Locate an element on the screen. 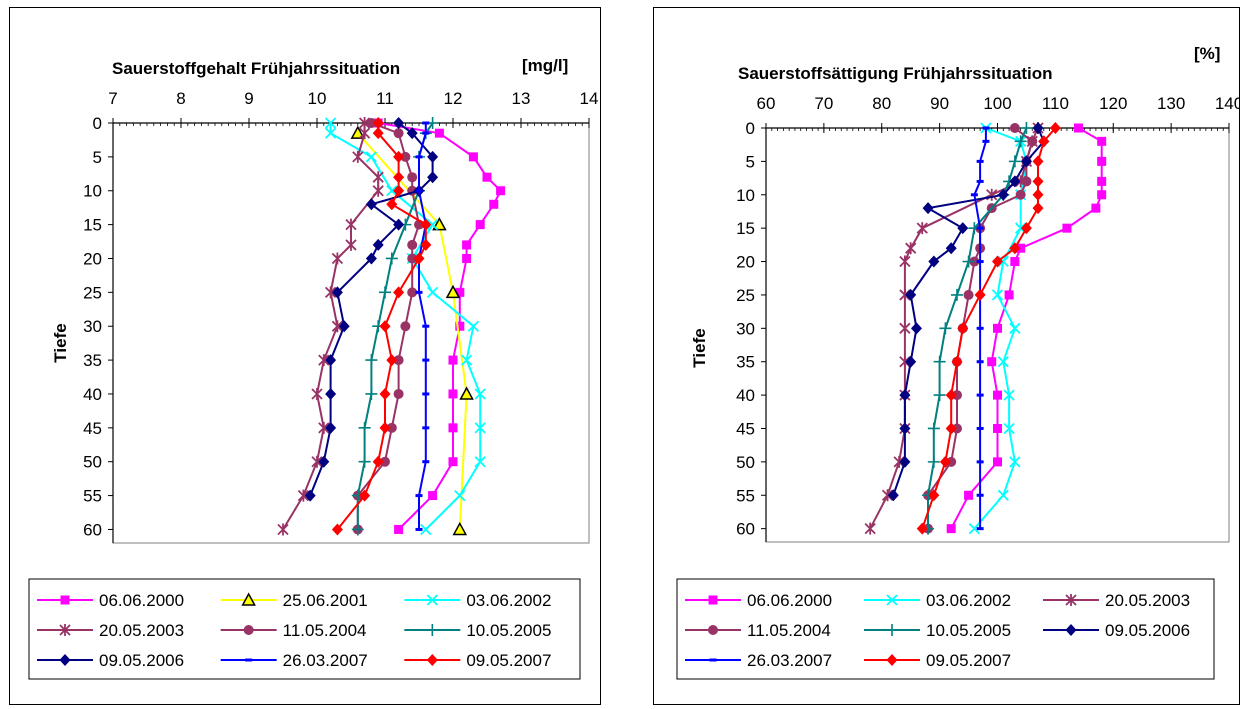 The height and width of the screenshot is (709, 1258). series-26-03-2007 is located at coordinates (980, 328).